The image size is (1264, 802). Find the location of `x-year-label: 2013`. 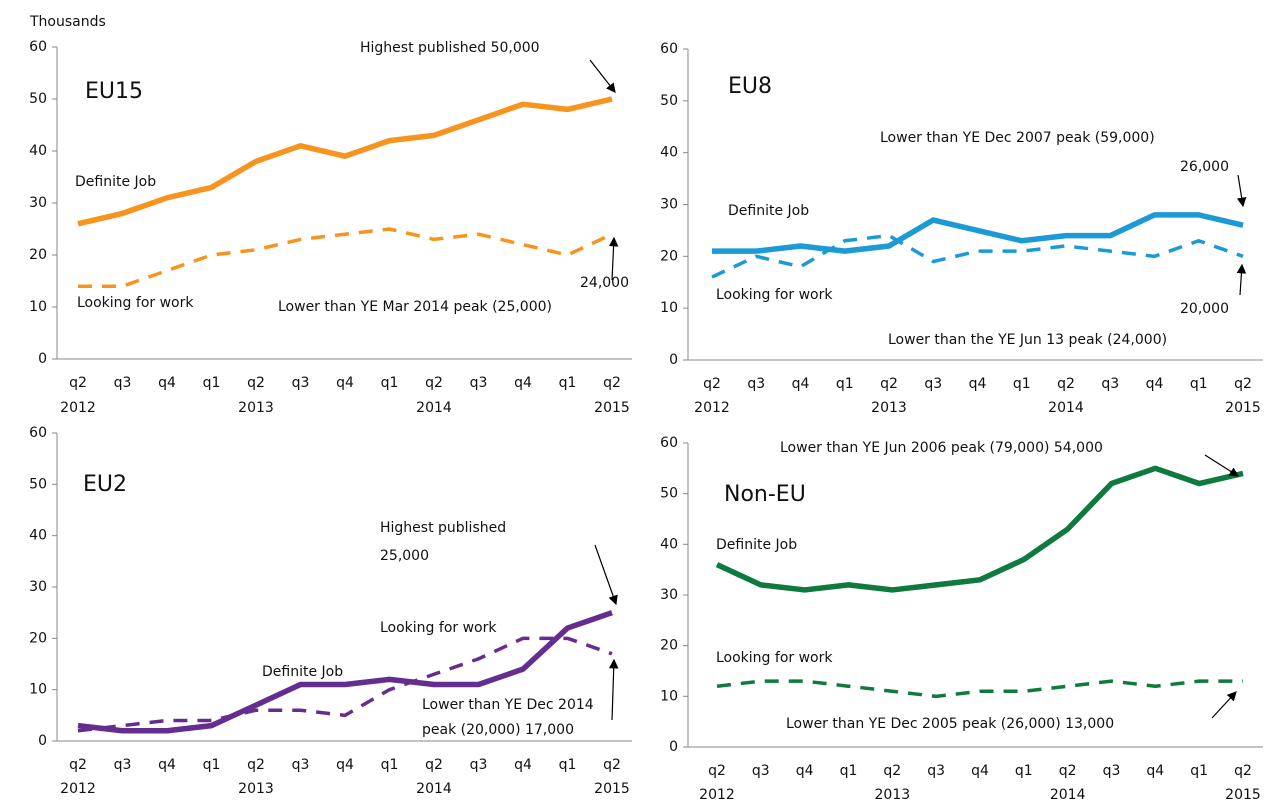

x-year-label: 2013 is located at coordinates (889, 408).